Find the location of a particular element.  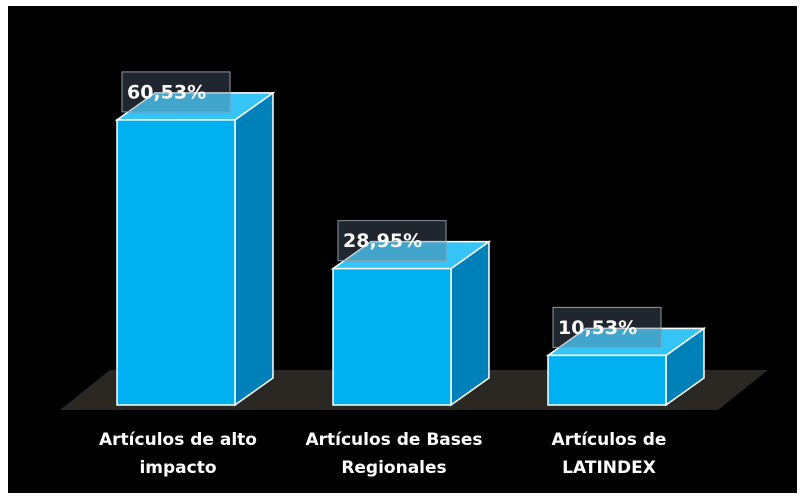

x-tick-label: Artículos de LATINDEX is located at coordinates (609, 454).